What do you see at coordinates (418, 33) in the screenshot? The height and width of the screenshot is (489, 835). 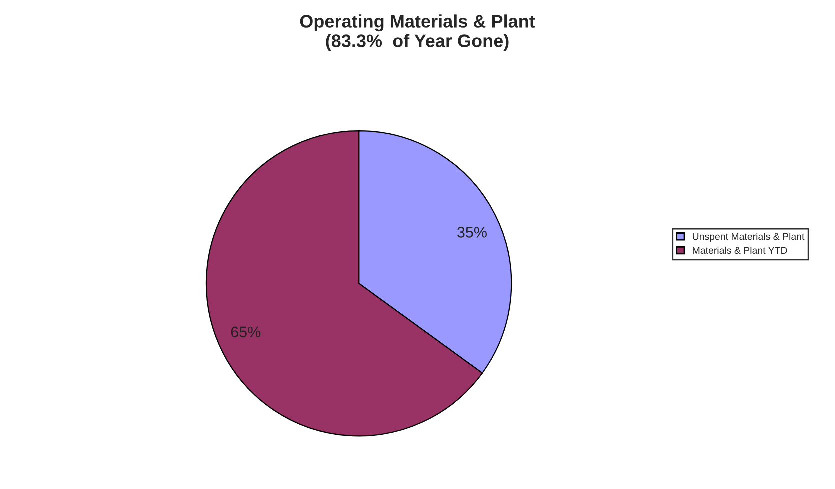 I see `chart-title: Operating Materials & Plant (83.3% of Year Gone)` at bounding box center [418, 33].